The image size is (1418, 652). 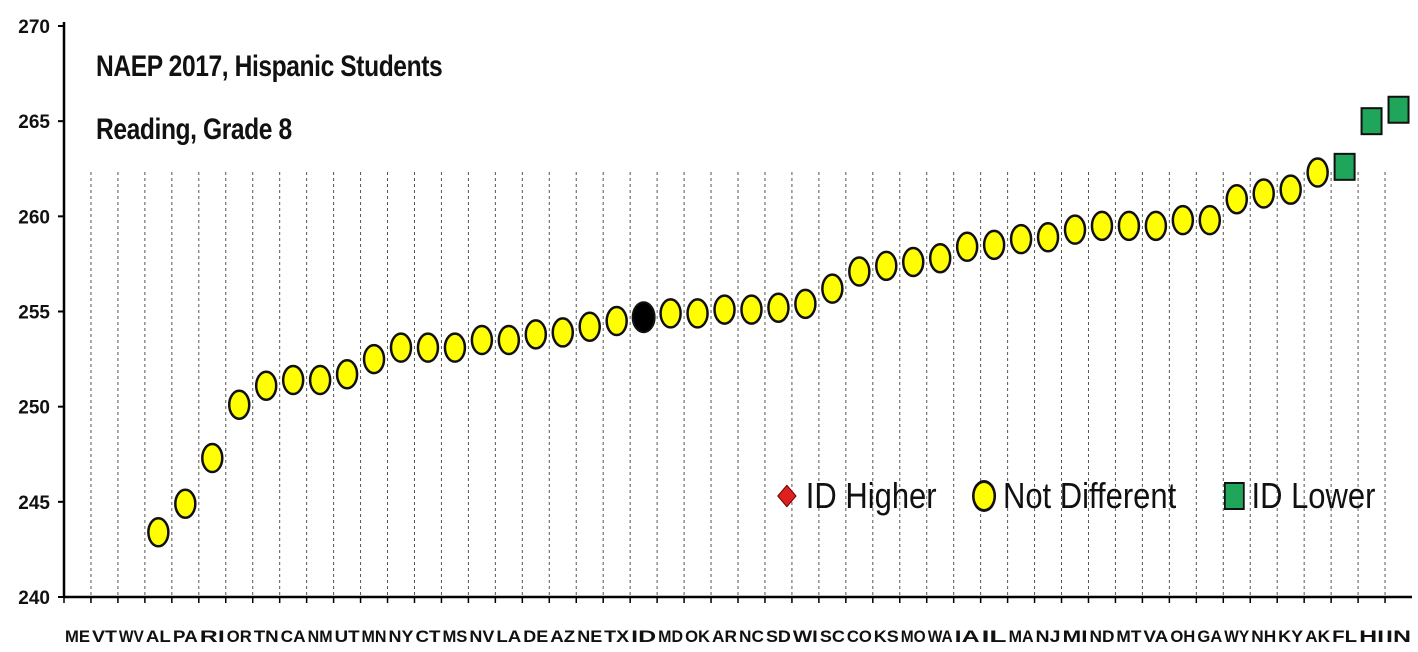 I want to click on point-al, so click(x=158, y=532).